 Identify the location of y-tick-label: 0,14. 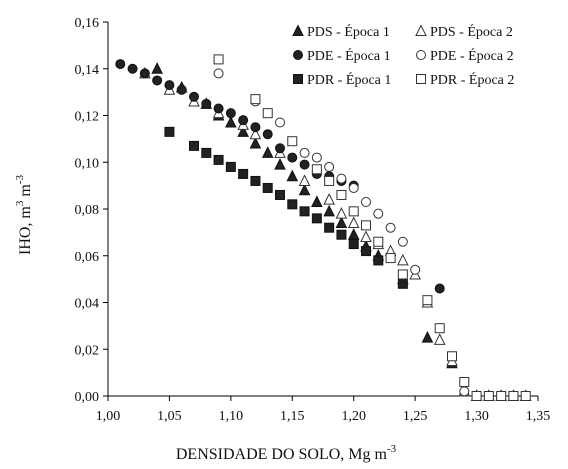
(87, 70).